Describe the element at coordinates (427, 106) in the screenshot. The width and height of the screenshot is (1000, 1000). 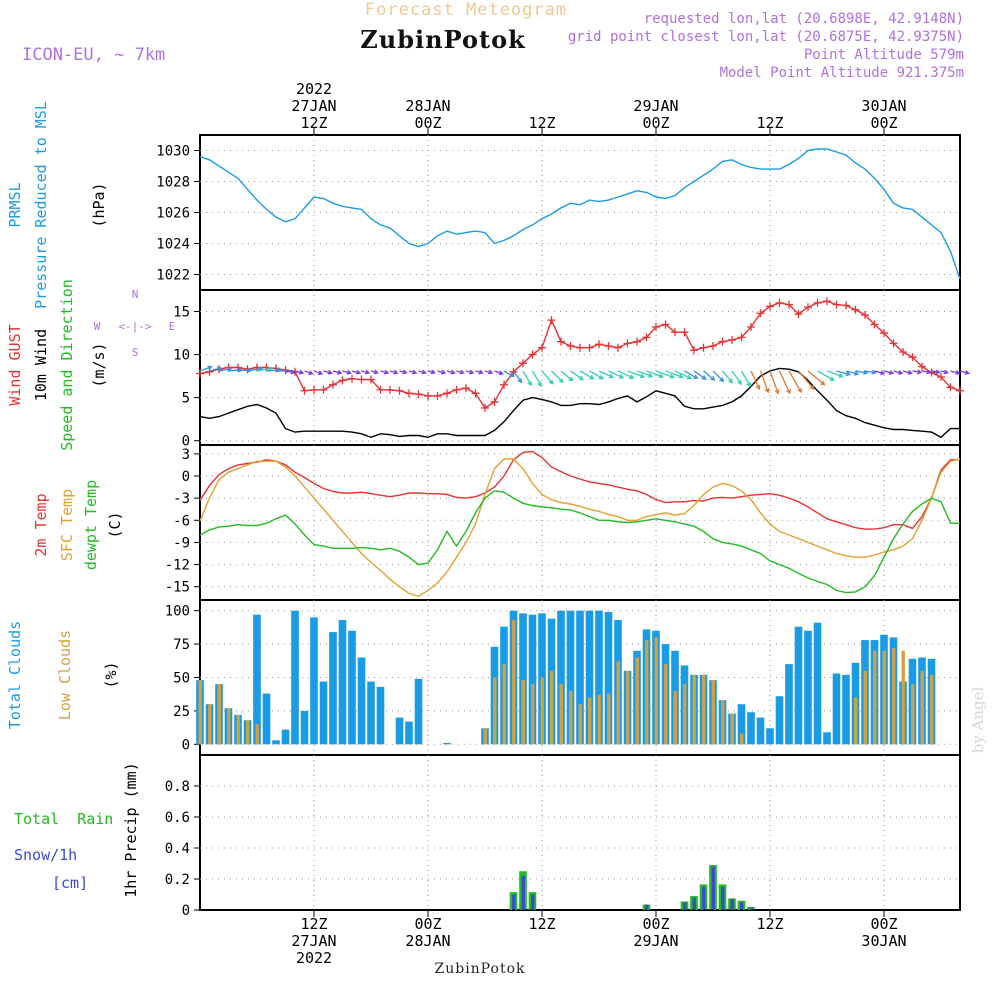
I see `time-label: 28JAN` at that location.